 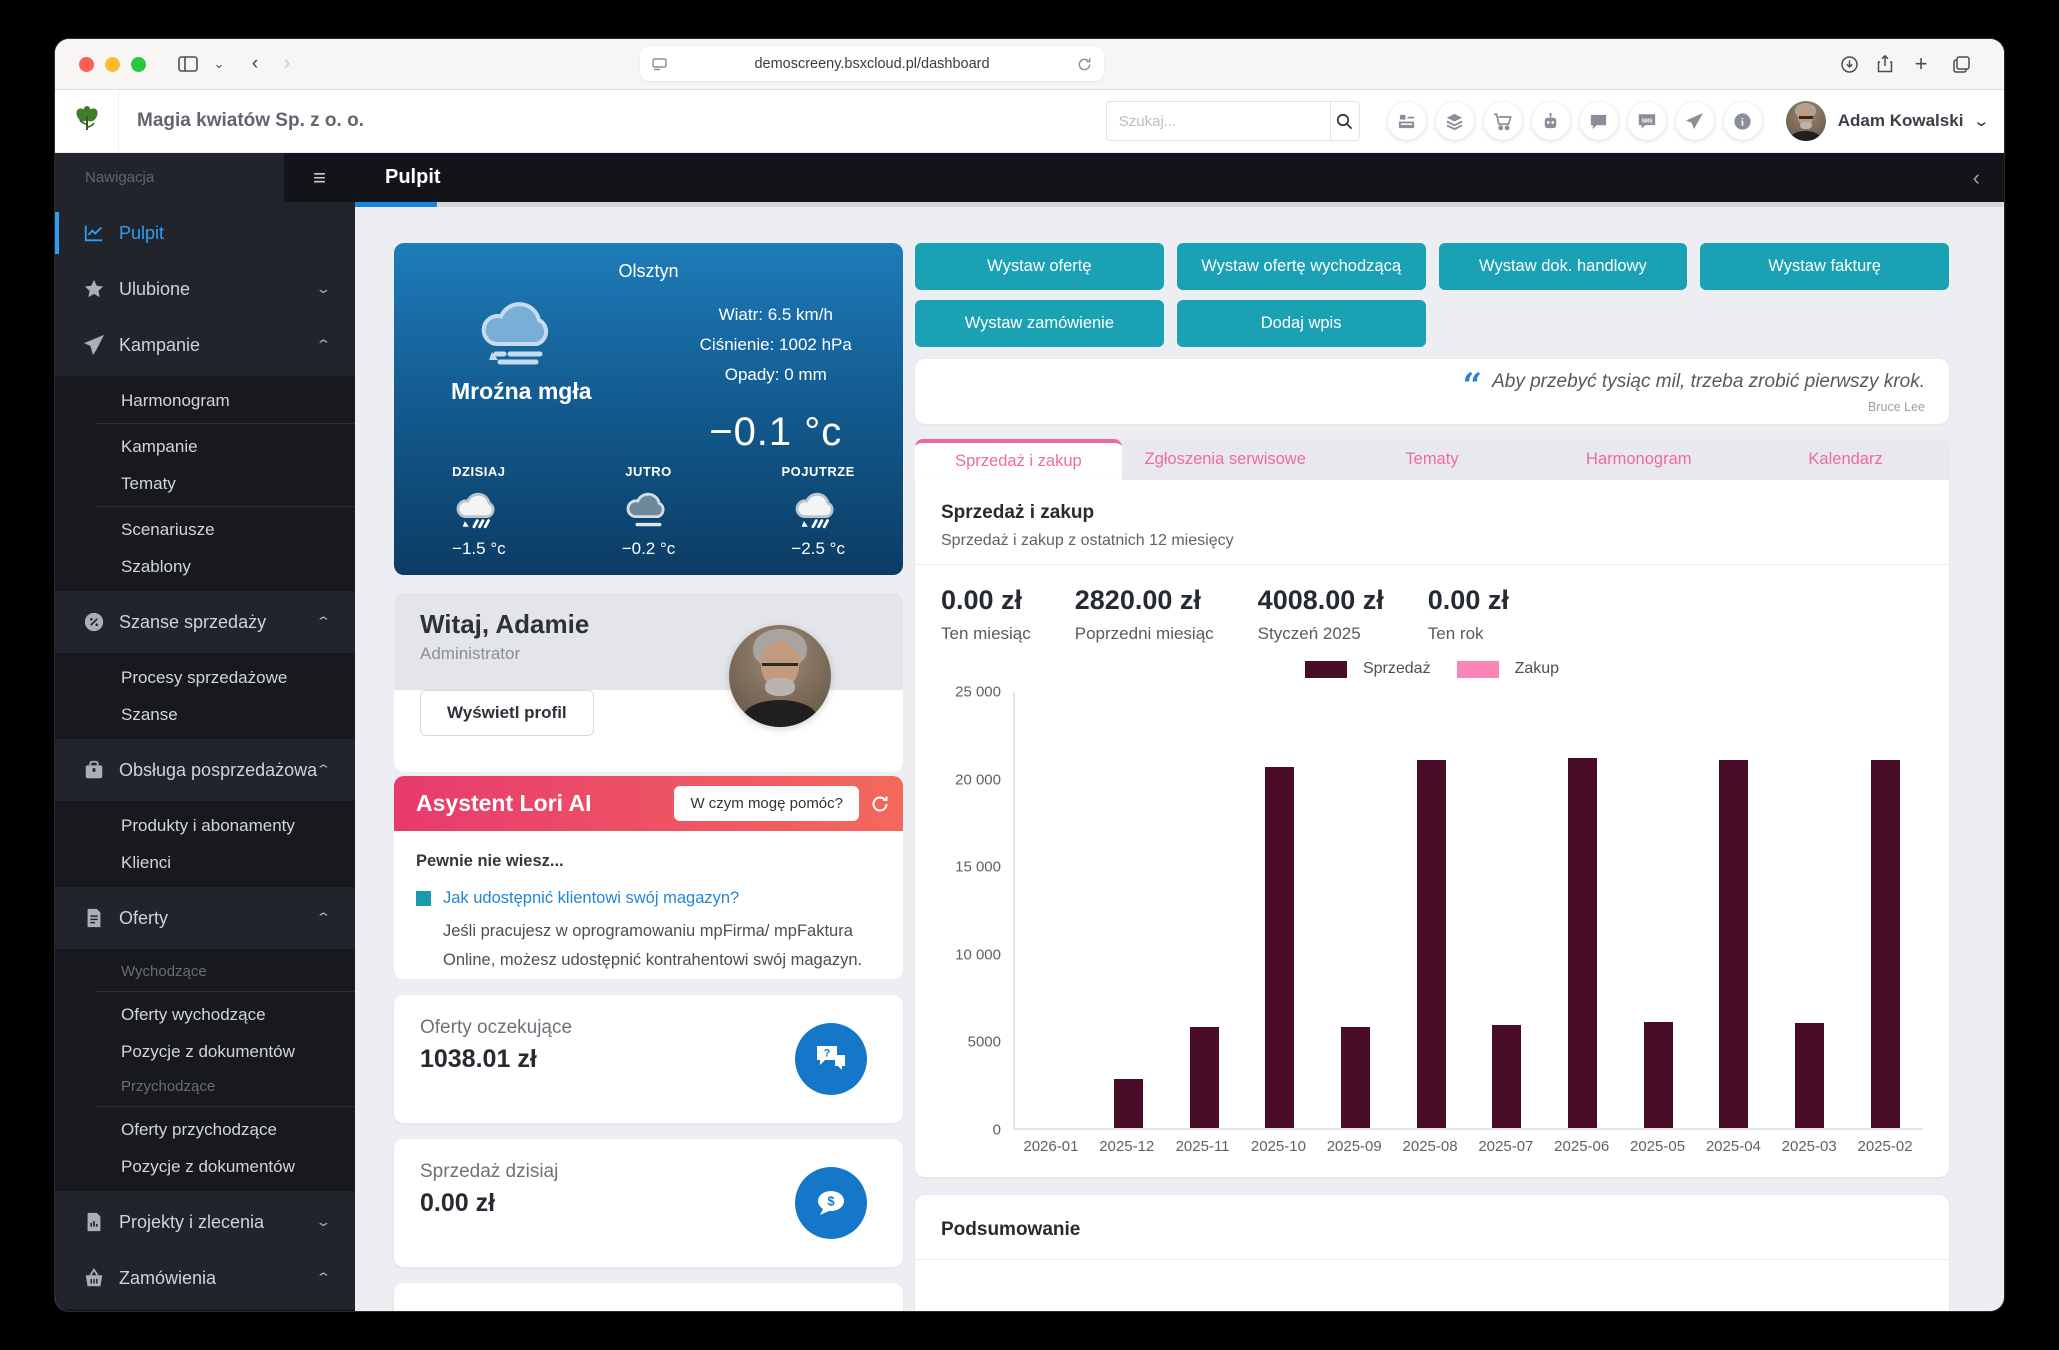 What do you see at coordinates (1961, 64) in the screenshot?
I see `tab-overview-icon` at bounding box center [1961, 64].